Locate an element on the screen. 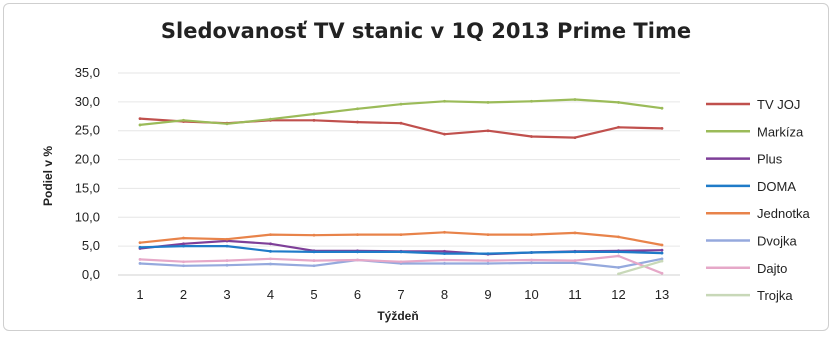 Image resolution: width=836 pixels, height=338 pixels. x-tick-label: 1 is located at coordinates (139, 294).